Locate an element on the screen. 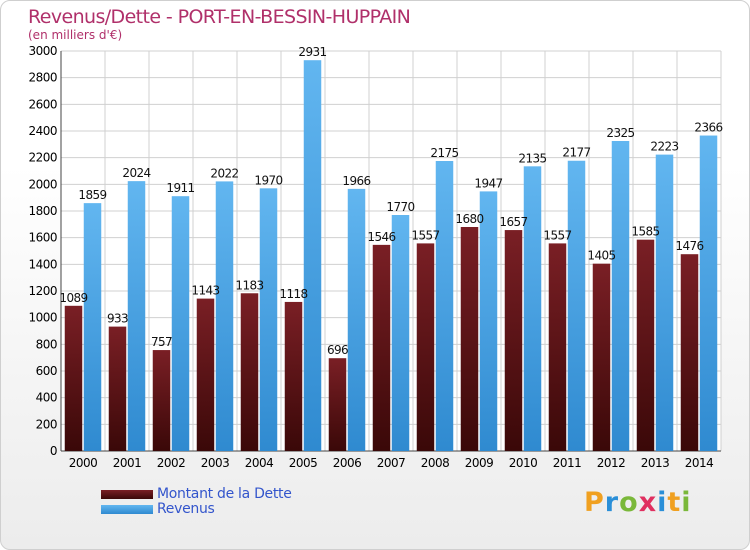 This screenshot has height=550, width=750. data-label-revenus: 2022 is located at coordinates (224, 173).